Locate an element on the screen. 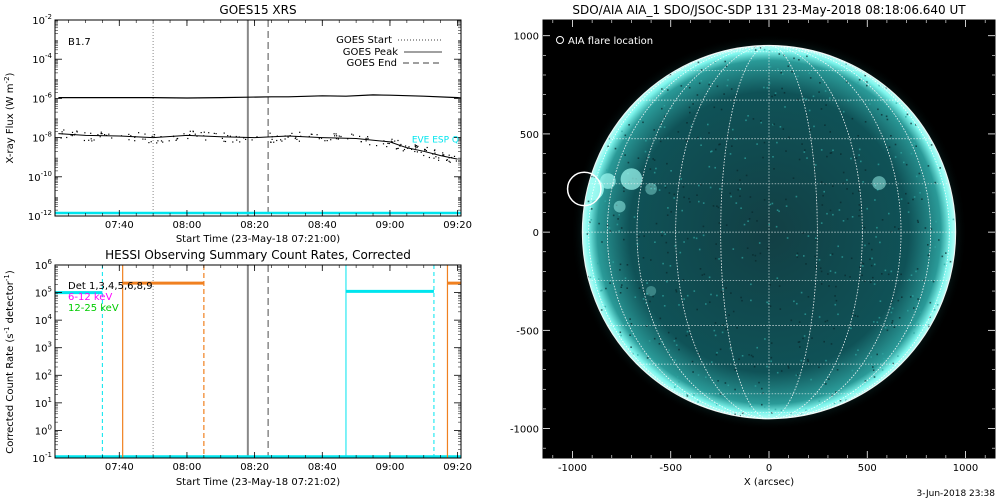 This screenshot has width=1000, height=500. goes-ylabel: X-ray Flux (W m-2) is located at coordinates (9, 117).